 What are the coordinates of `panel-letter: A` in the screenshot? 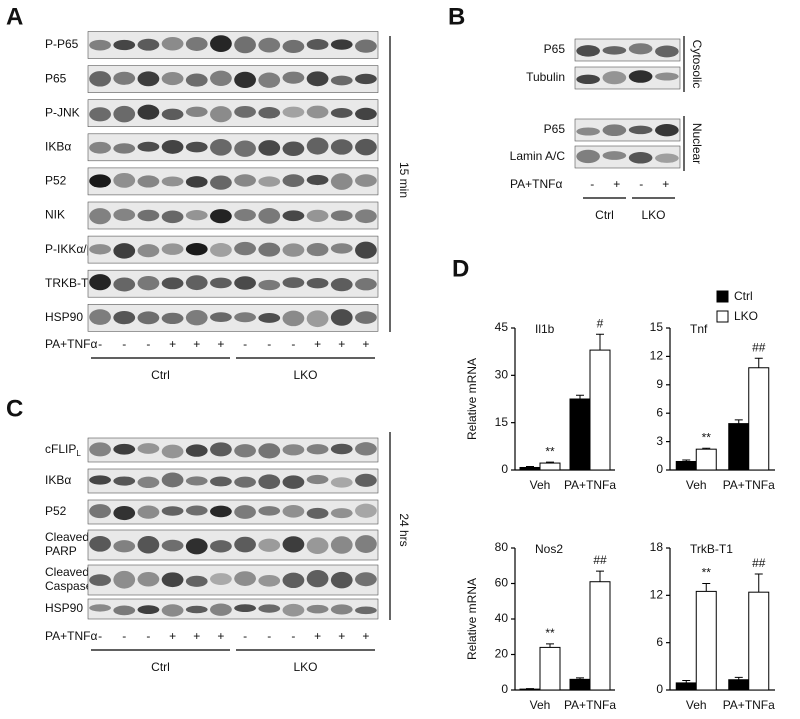 It's located at (14, 16).